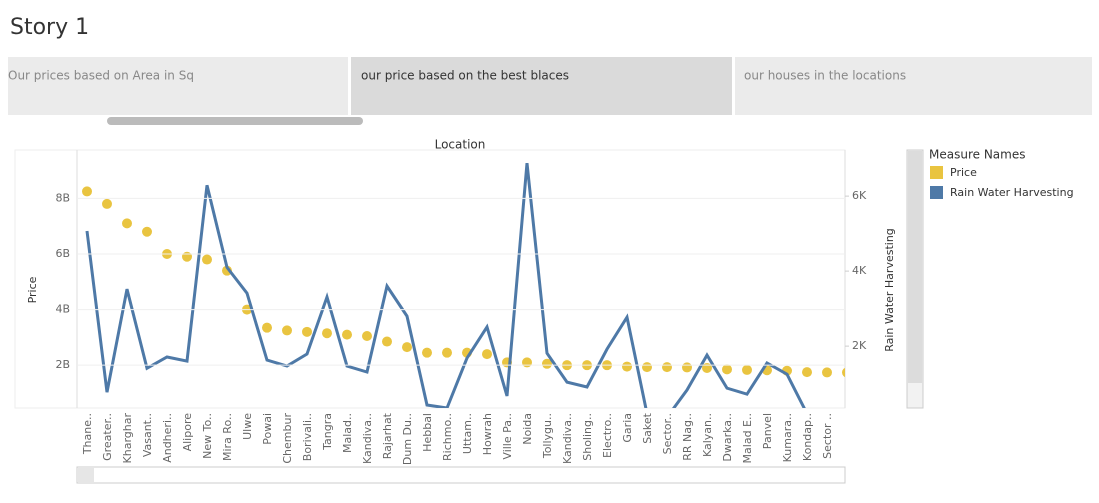  Describe the element at coordinates (627, 428) in the screenshot. I see `x-tick-label: Garia` at that location.